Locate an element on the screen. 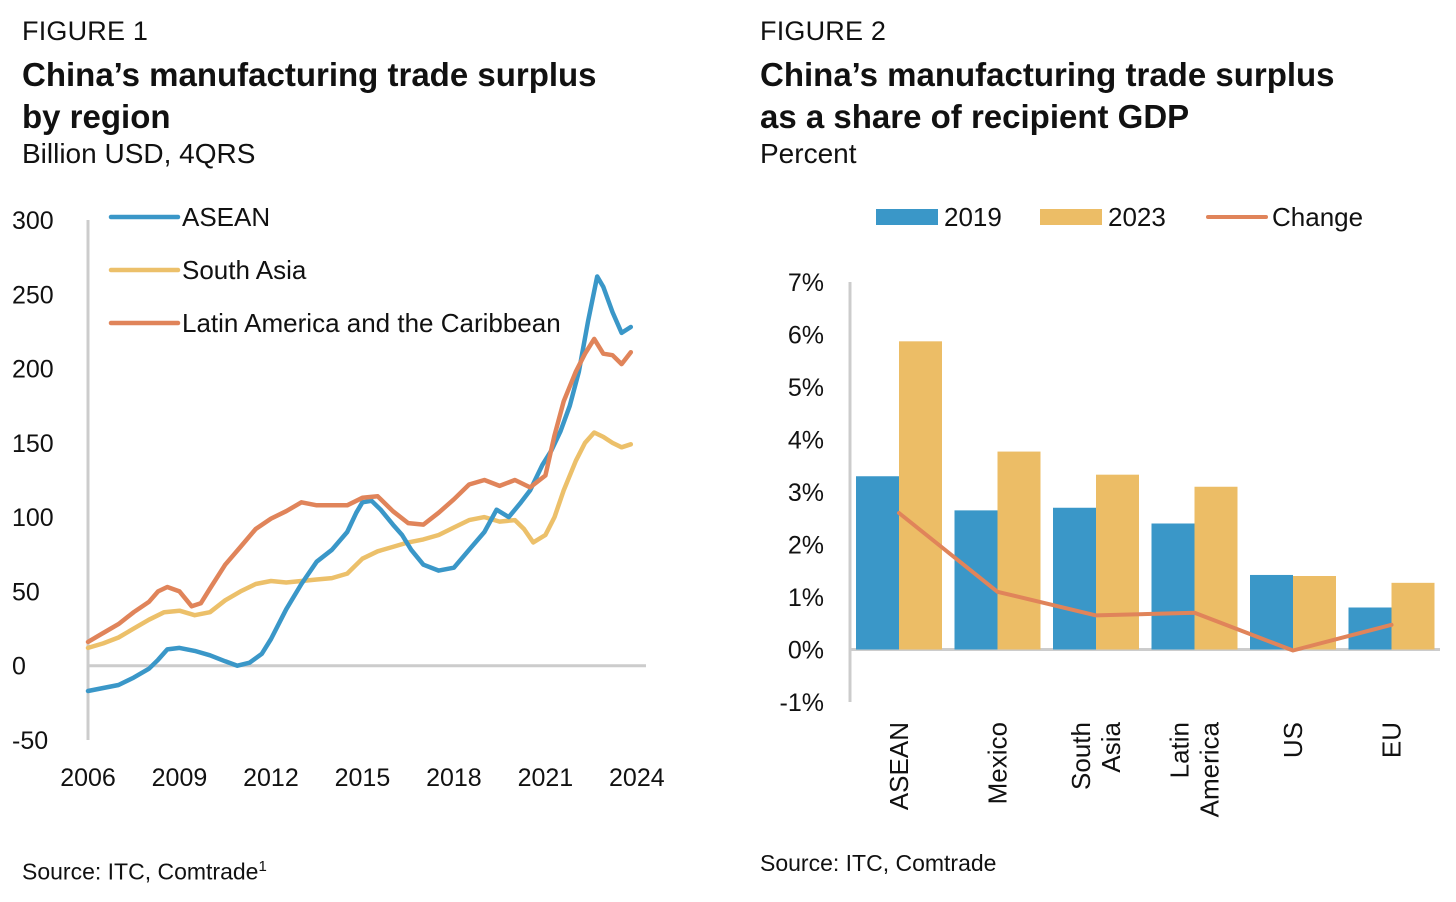  y-tick-label: 4% is located at coordinates (806, 441).